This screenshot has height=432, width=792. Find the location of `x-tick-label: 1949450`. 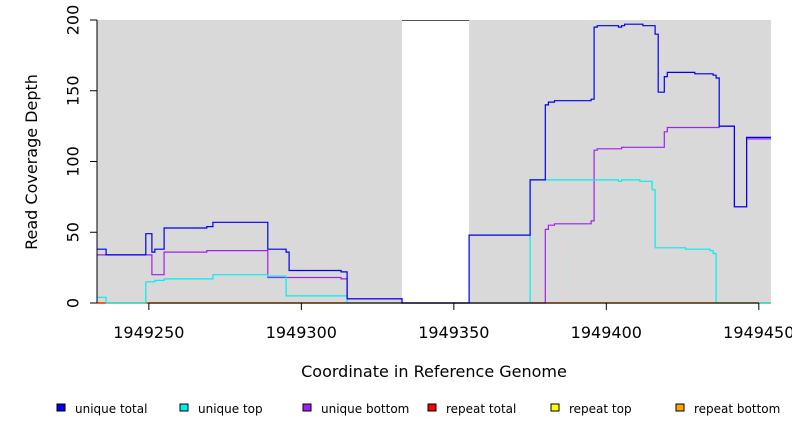

x-tick-label: 1949450 is located at coordinates (757, 332).